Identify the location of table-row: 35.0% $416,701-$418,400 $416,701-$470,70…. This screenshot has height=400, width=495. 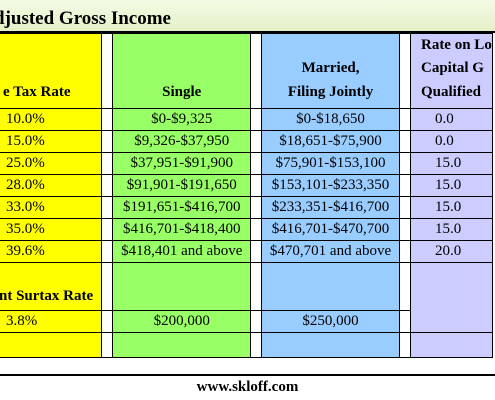
(247, 229).